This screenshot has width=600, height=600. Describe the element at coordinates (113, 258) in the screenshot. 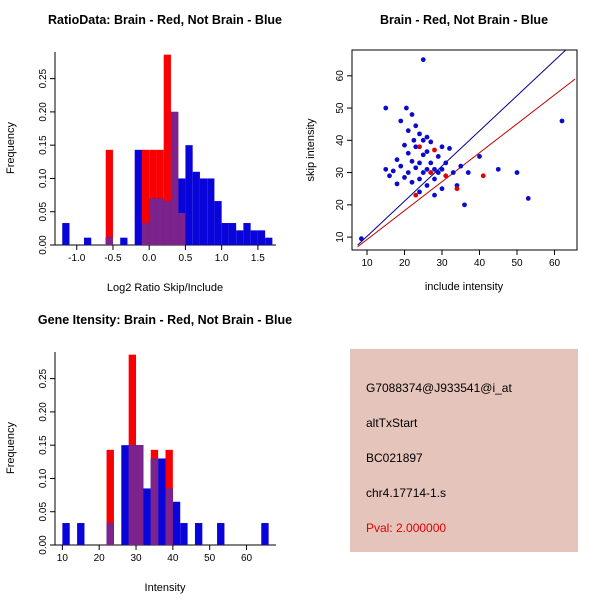

I see `x-tick-label: -0.5` at that location.